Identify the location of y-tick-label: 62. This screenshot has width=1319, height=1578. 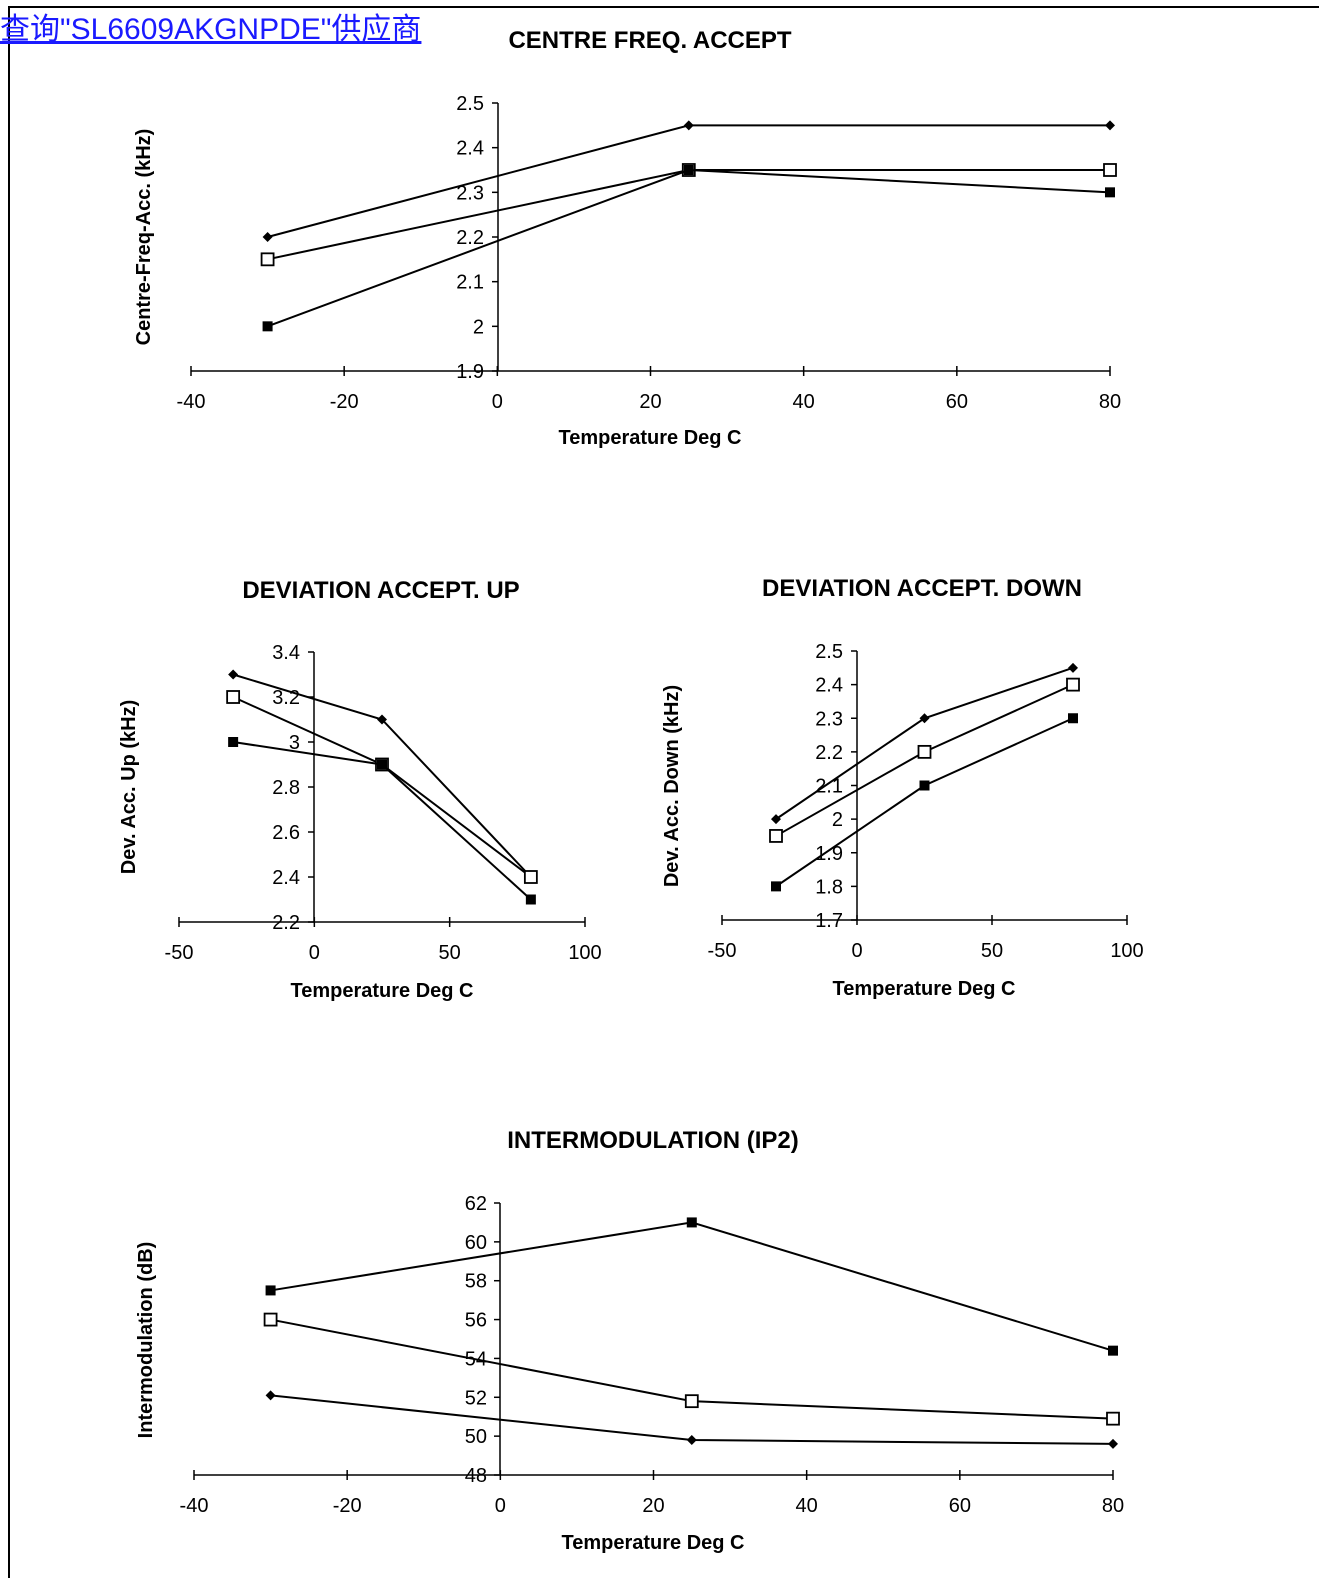
(476, 1204).